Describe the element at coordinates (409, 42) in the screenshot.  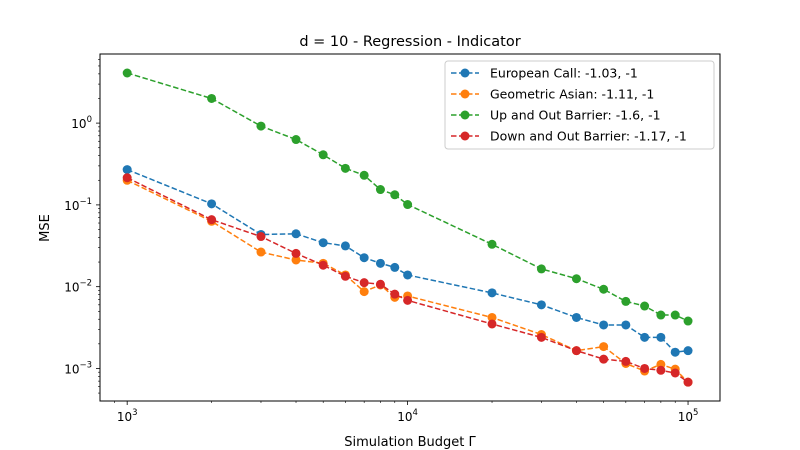
I see `chart-title: d = 10 - Regression - Indicator` at that location.